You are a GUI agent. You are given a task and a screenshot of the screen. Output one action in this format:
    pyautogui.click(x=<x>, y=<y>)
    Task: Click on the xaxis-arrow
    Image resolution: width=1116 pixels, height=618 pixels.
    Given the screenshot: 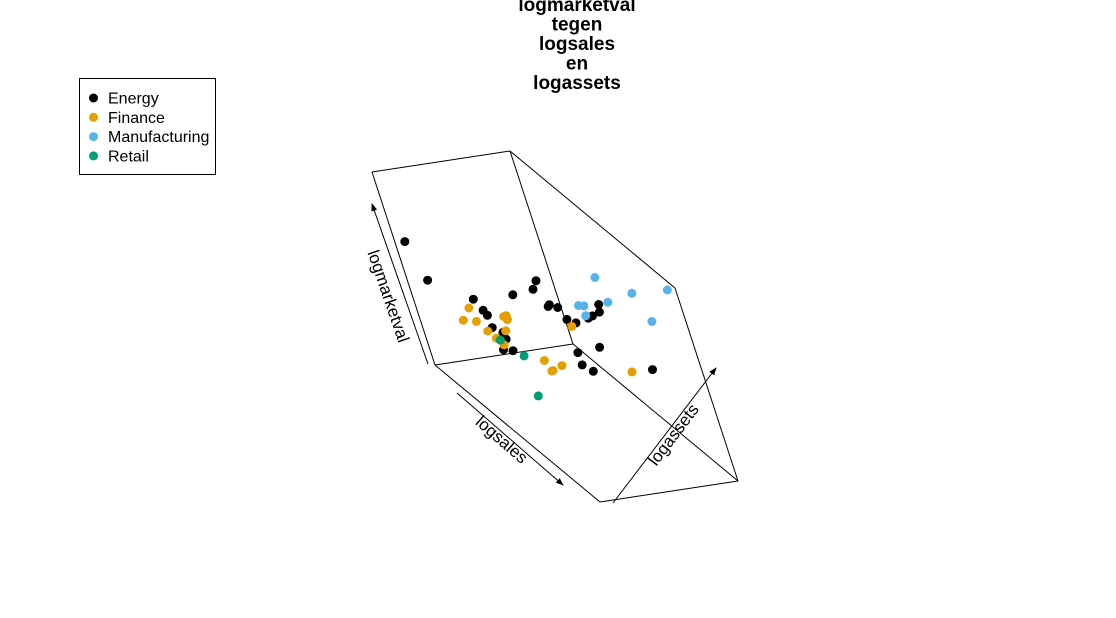 What is the action you would take?
    pyautogui.click(x=510, y=439)
    